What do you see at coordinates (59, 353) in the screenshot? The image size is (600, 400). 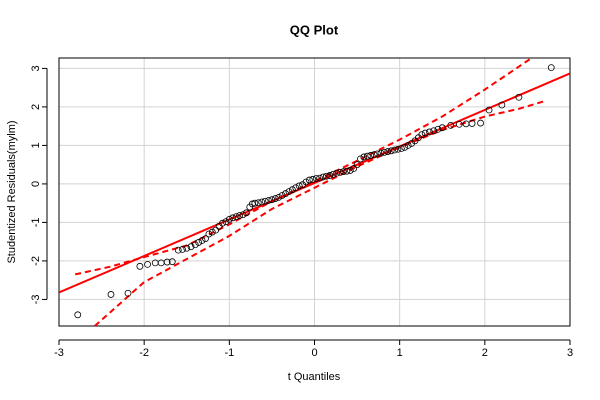 I see `x-tick-label: -3` at bounding box center [59, 353].